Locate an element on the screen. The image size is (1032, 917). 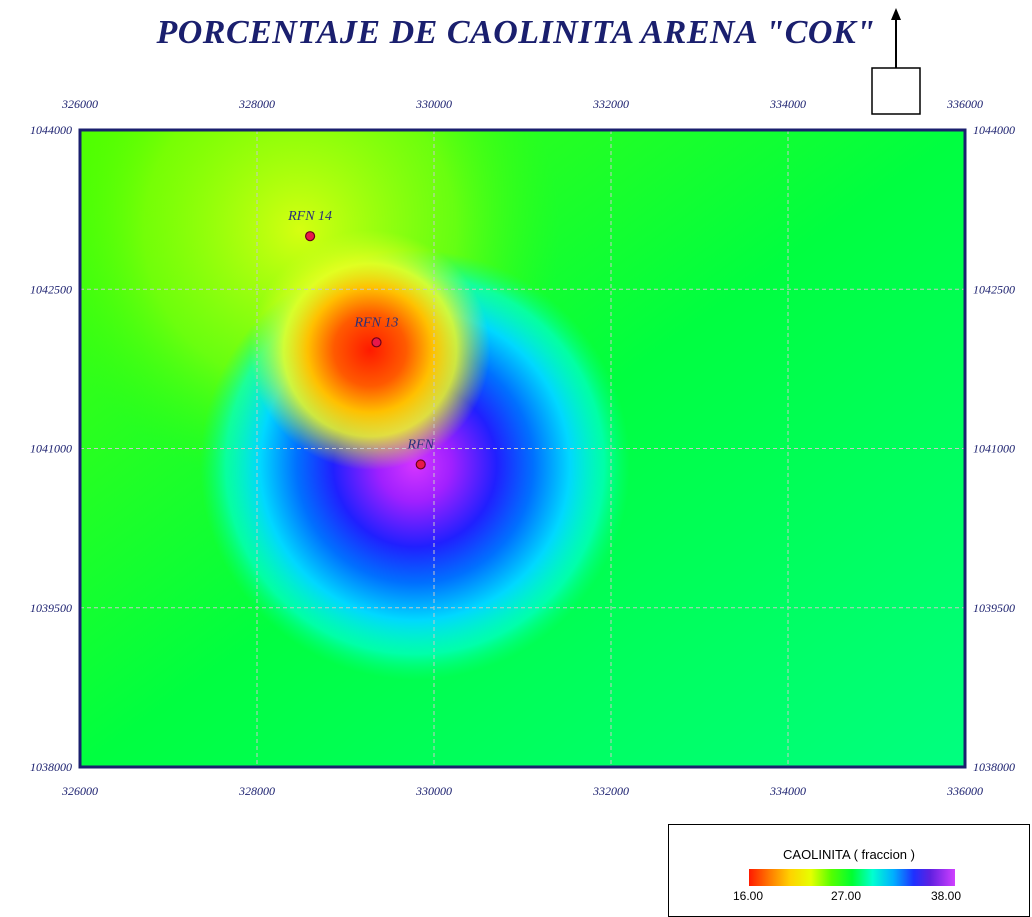
x-tick-label-bottom: 326000 is located at coordinates (79, 791).